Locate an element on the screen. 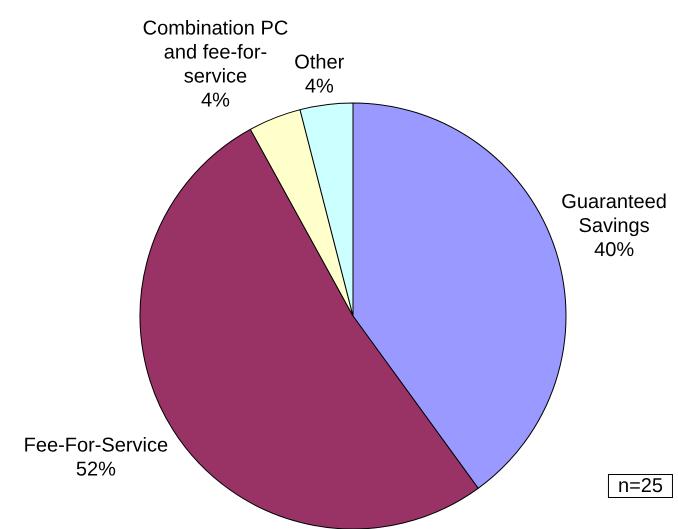 This screenshot has width=678, height=529. slice-label: Guaranteed Savings is located at coordinates (614, 214).